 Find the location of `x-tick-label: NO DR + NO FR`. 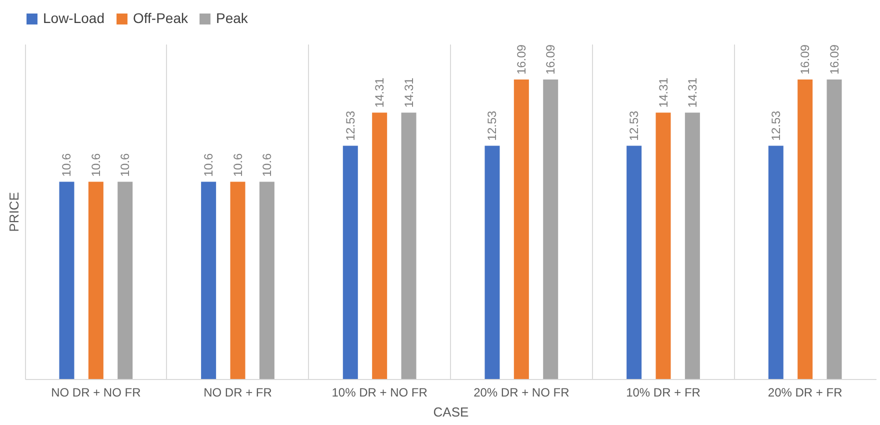

x-tick-label: NO DR + NO FR is located at coordinates (96, 393).